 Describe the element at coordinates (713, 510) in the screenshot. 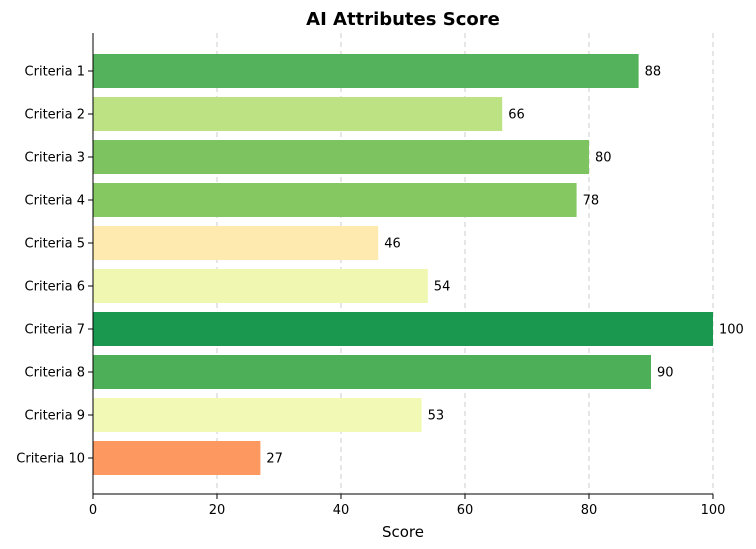

I see `x-tick-label-5: 100` at that location.